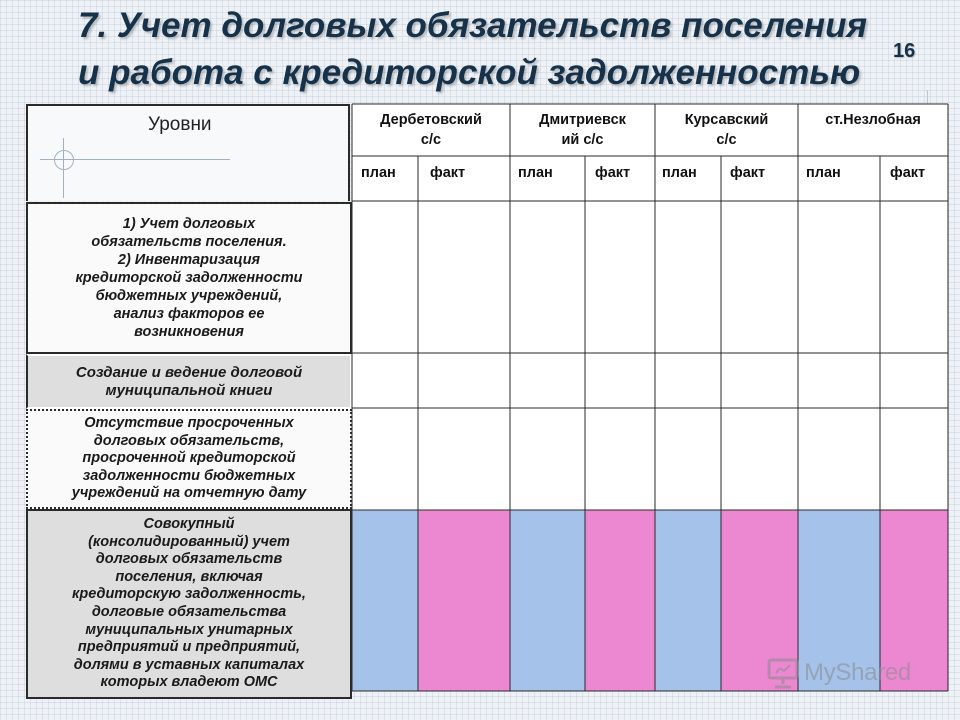 The width and height of the screenshot is (960, 720). Describe the element at coordinates (189, 612) in the screenshot. I see `row-4-line: долговые обязательства` at that location.